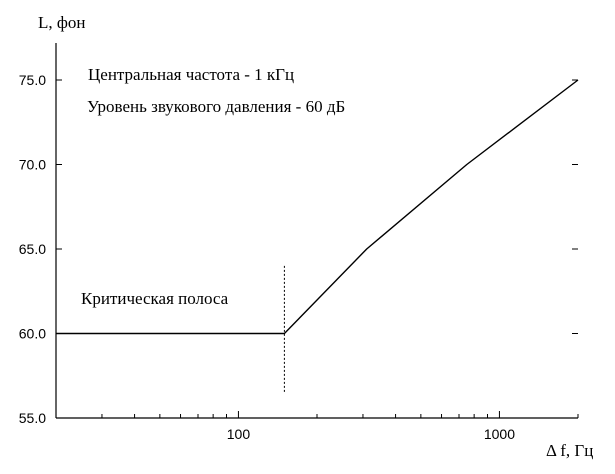  Describe the element at coordinates (32, 418) in the screenshot. I see `y-tick-label: 55.0` at that location.